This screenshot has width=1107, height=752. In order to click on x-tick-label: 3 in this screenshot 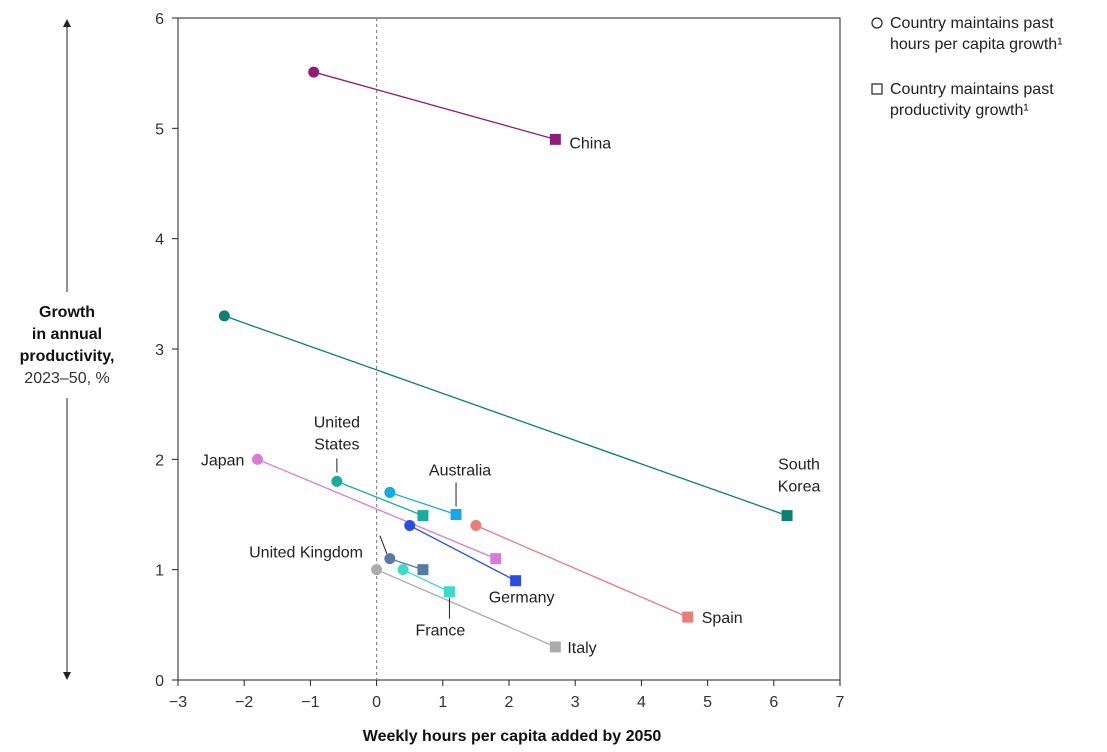, I will do `click(575, 702)`.